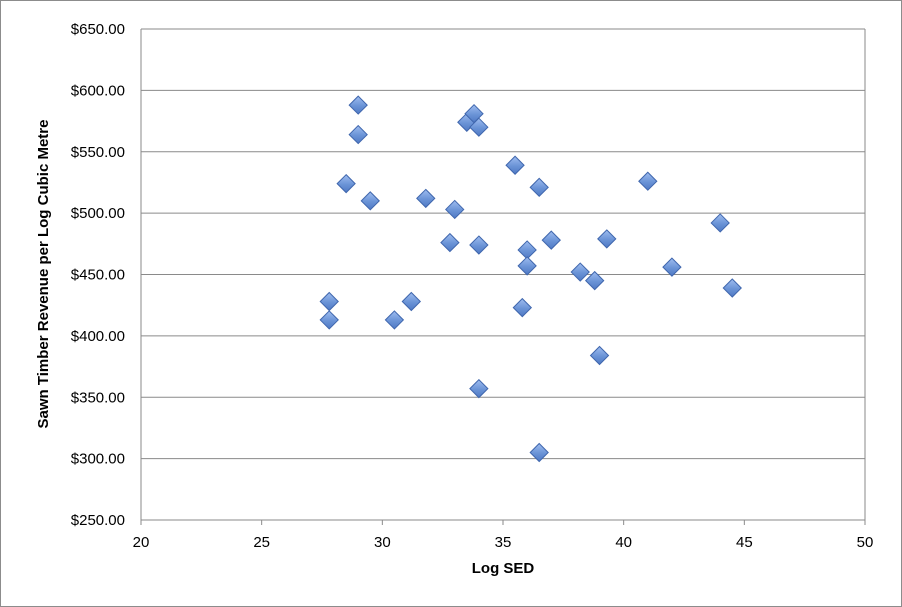 The image size is (902, 607). What do you see at coordinates (98, 520) in the screenshot?
I see `y-tick-label: $250.00` at bounding box center [98, 520].